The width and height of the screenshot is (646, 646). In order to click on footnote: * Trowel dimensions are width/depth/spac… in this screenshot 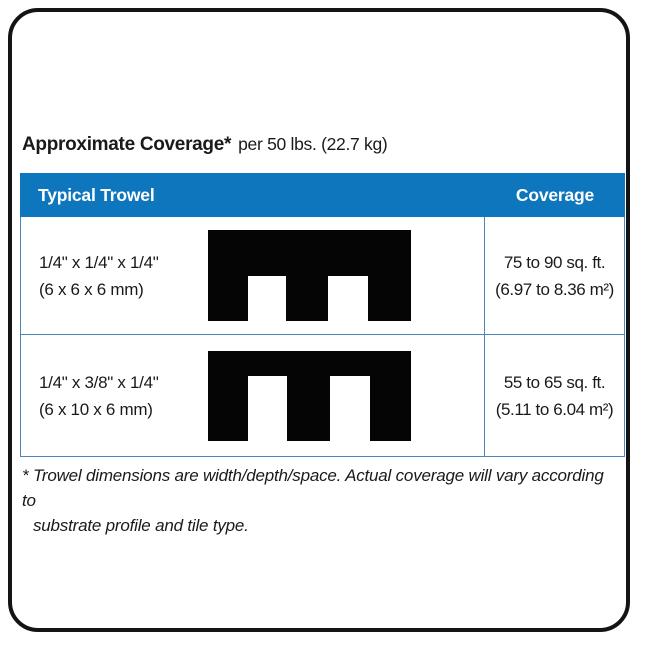, I will do `click(318, 500)`.